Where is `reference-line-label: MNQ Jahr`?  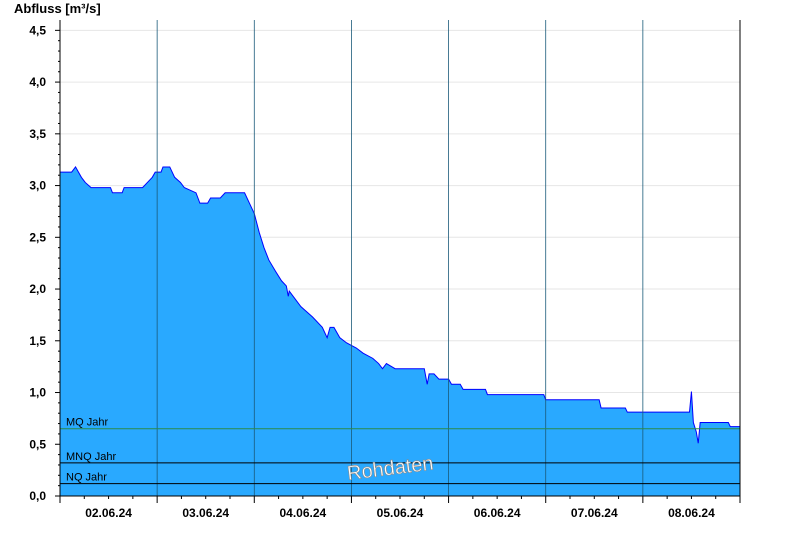 reference-line-label: MNQ Jahr is located at coordinates (91, 457).